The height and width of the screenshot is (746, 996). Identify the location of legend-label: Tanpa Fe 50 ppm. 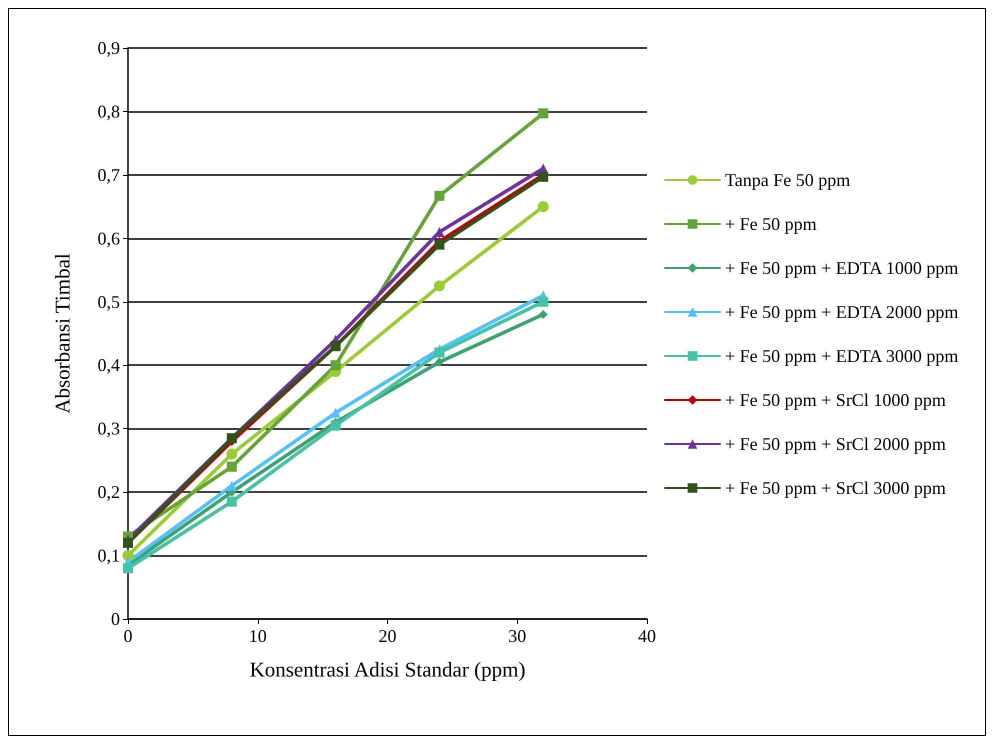
(787, 180).